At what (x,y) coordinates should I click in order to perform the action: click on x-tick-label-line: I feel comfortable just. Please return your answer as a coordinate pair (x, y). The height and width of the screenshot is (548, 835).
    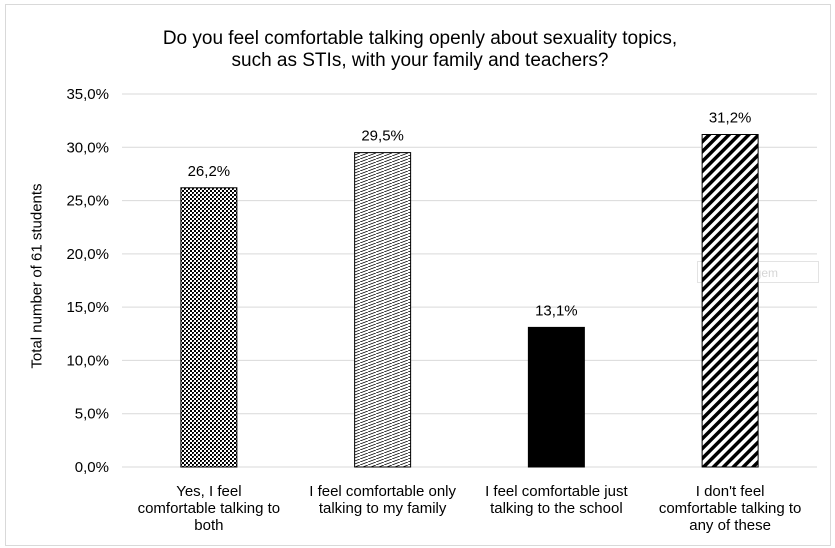
    Looking at the image, I should click on (556, 491).